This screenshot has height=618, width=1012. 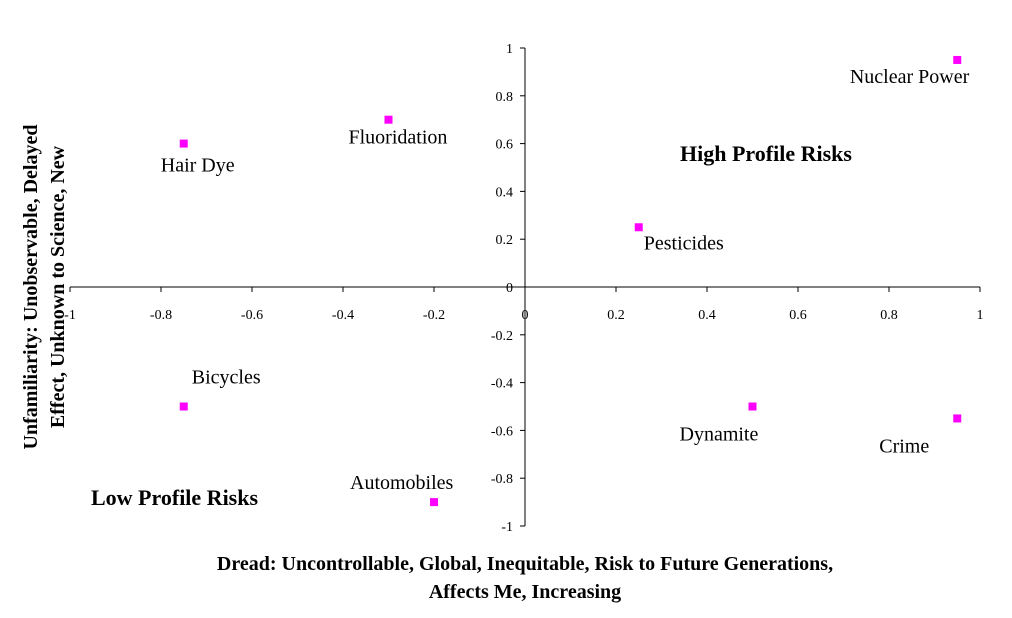 What do you see at coordinates (252, 315) in the screenshot?
I see `x-tick-label: -0.6` at bounding box center [252, 315].